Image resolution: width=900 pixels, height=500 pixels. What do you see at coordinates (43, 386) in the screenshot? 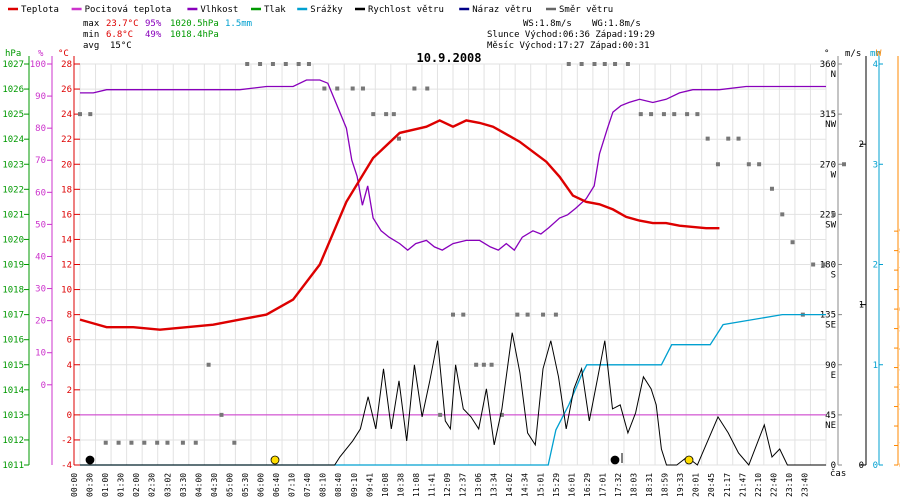
I see `pct-tick-label: 0` at bounding box center [43, 386].